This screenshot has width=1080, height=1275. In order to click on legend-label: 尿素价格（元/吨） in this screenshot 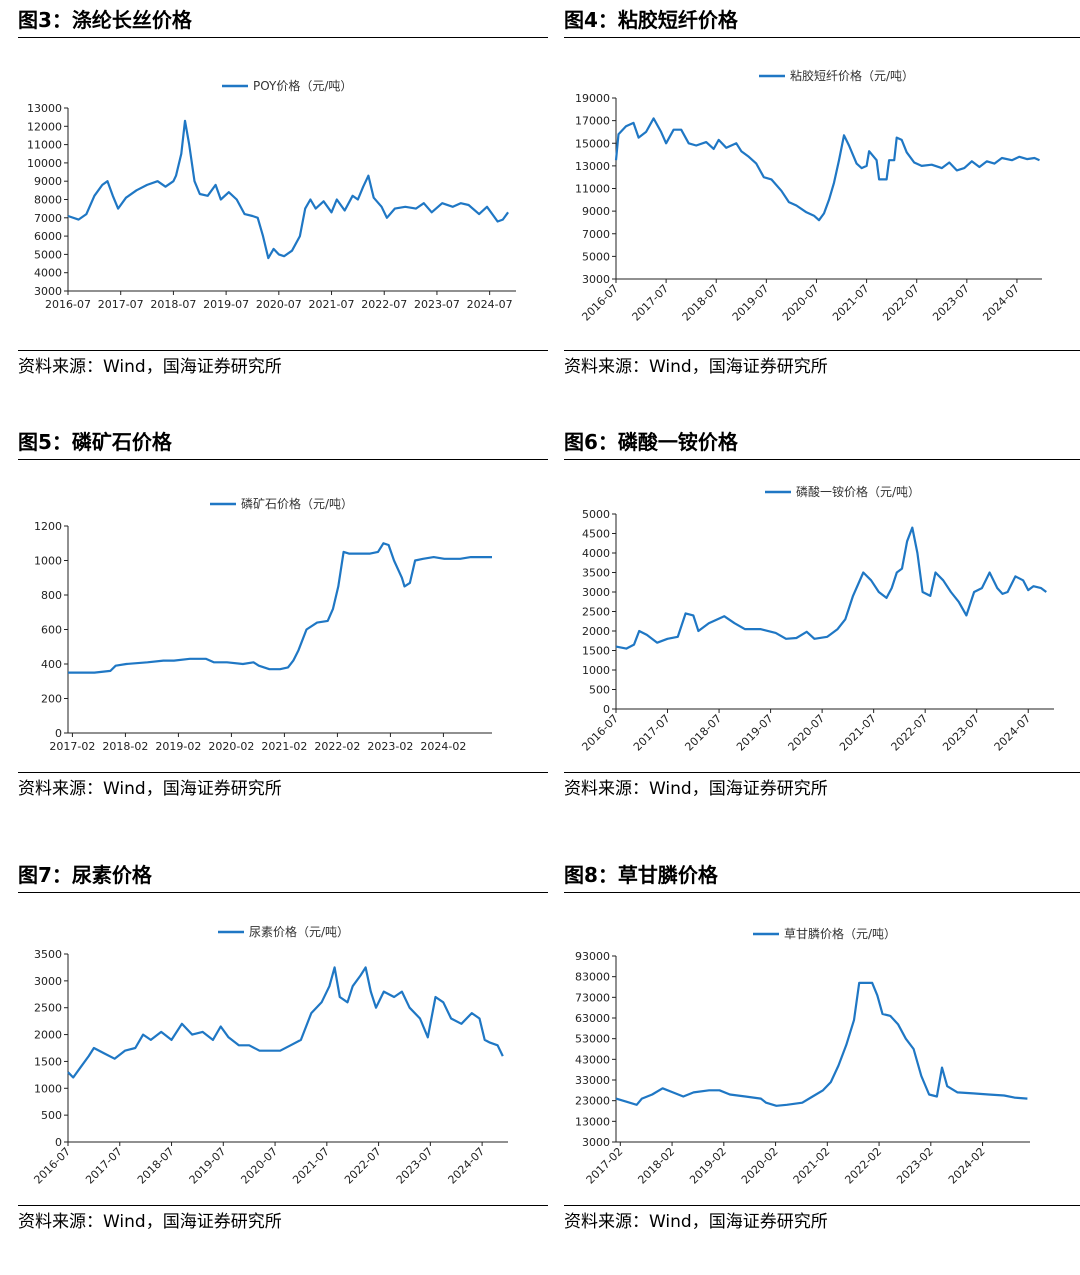, I will do `click(299, 931)`.